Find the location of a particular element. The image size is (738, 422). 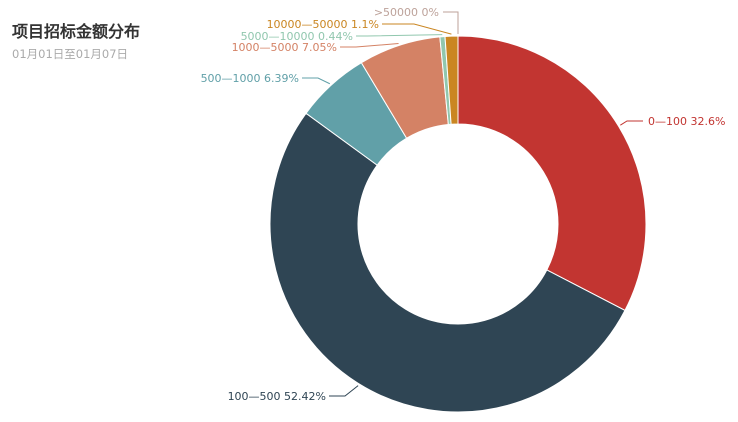

chart-subtitle: 01月01日至01月07日 is located at coordinates (70, 54).